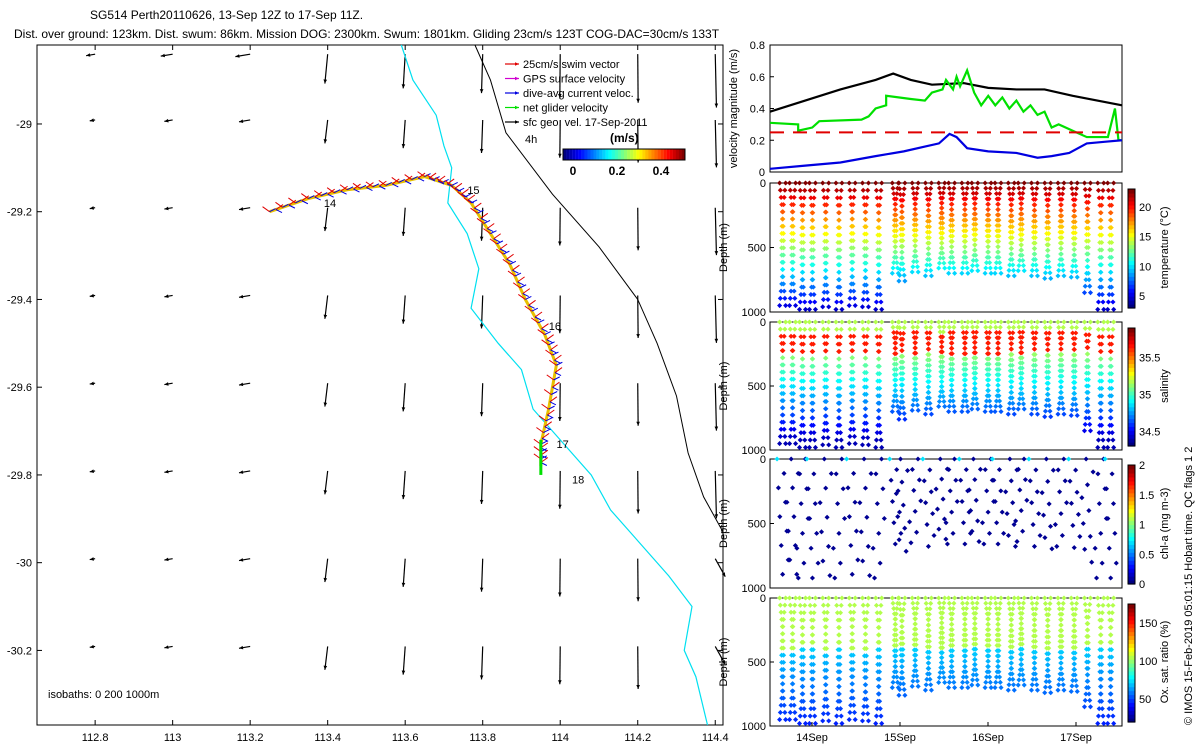 This screenshot has width=1200, height=750. Describe the element at coordinates (19, 213) in the screenshot. I see `y-tick-label: -29.2` at that location.